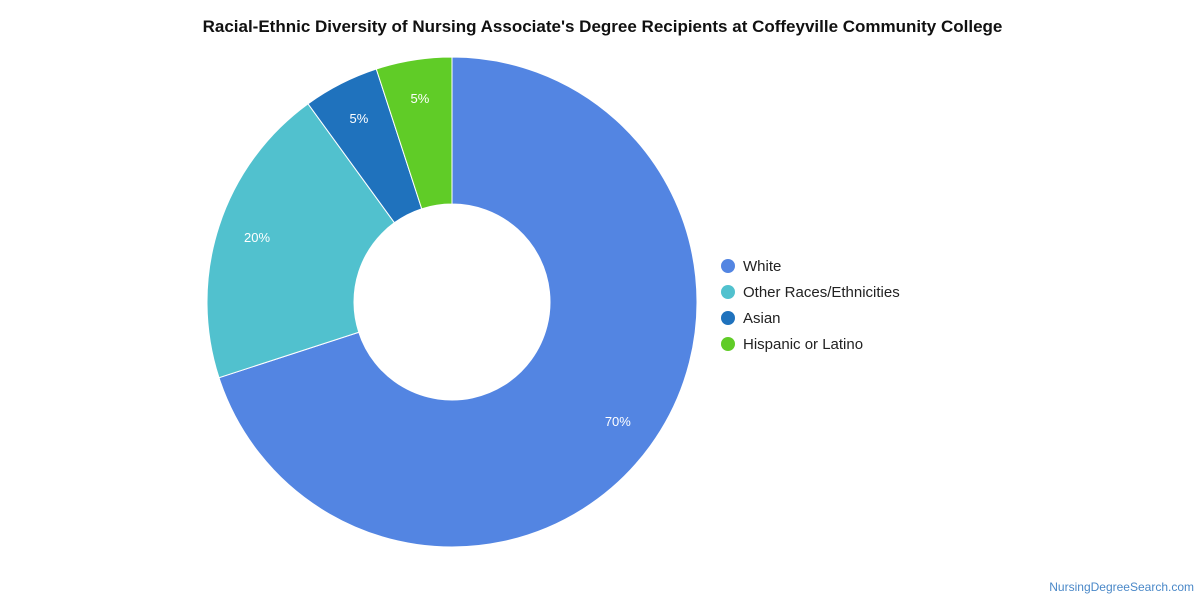  I want to click on legend-item-other-races-ethnicities: Other Races/Ethnicities, so click(810, 292).